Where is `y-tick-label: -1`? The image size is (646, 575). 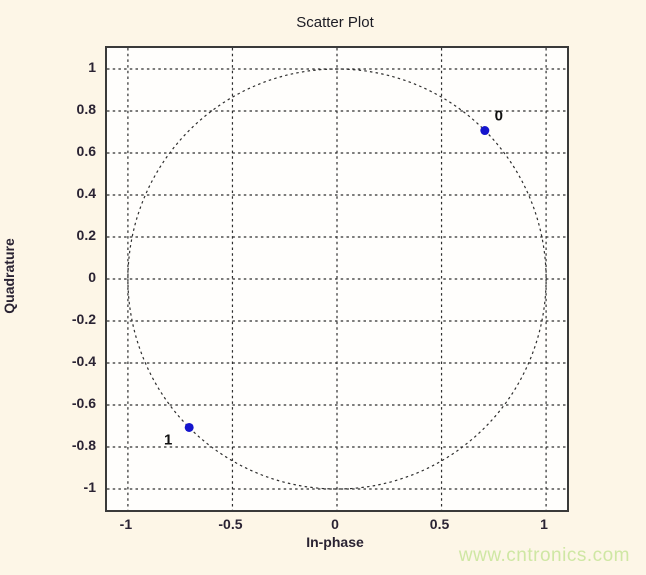 y-tick-label: -1 is located at coordinates (89, 487).